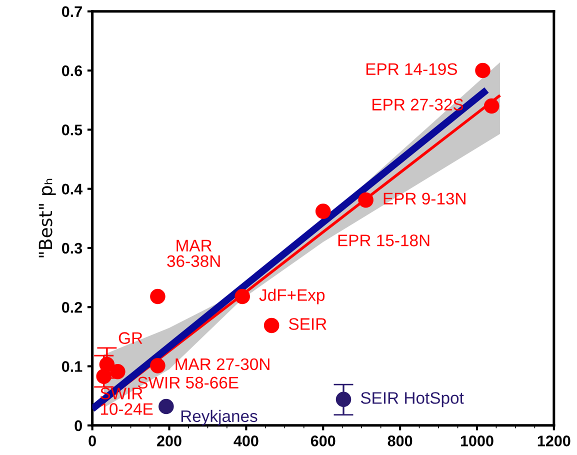 This screenshot has height=455, width=577. What do you see at coordinates (554, 441) in the screenshot?
I see `x-tick-label: 1200` at bounding box center [554, 441].